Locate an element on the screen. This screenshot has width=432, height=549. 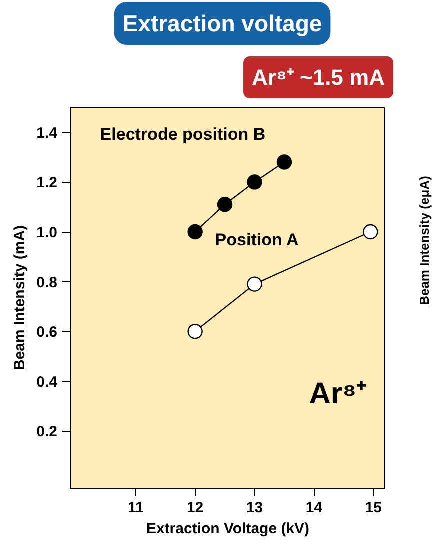
x-tick-label: 13 is located at coordinates (255, 508).